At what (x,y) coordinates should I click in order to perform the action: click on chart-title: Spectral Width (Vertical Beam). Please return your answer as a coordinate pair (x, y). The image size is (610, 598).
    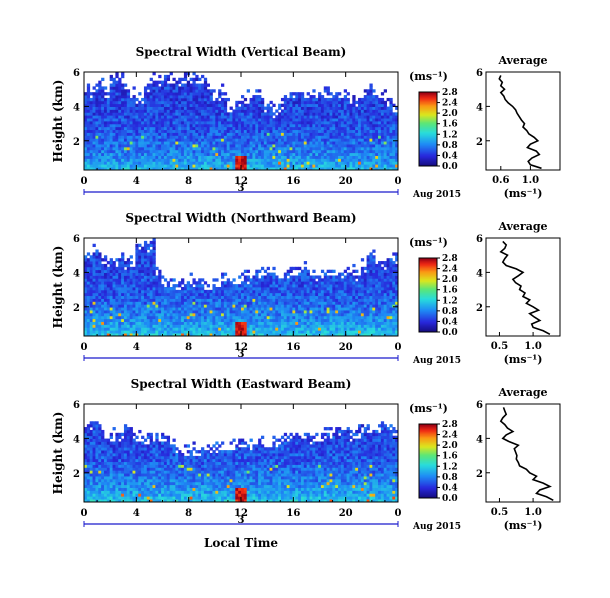
    Looking at the image, I should click on (241, 52).